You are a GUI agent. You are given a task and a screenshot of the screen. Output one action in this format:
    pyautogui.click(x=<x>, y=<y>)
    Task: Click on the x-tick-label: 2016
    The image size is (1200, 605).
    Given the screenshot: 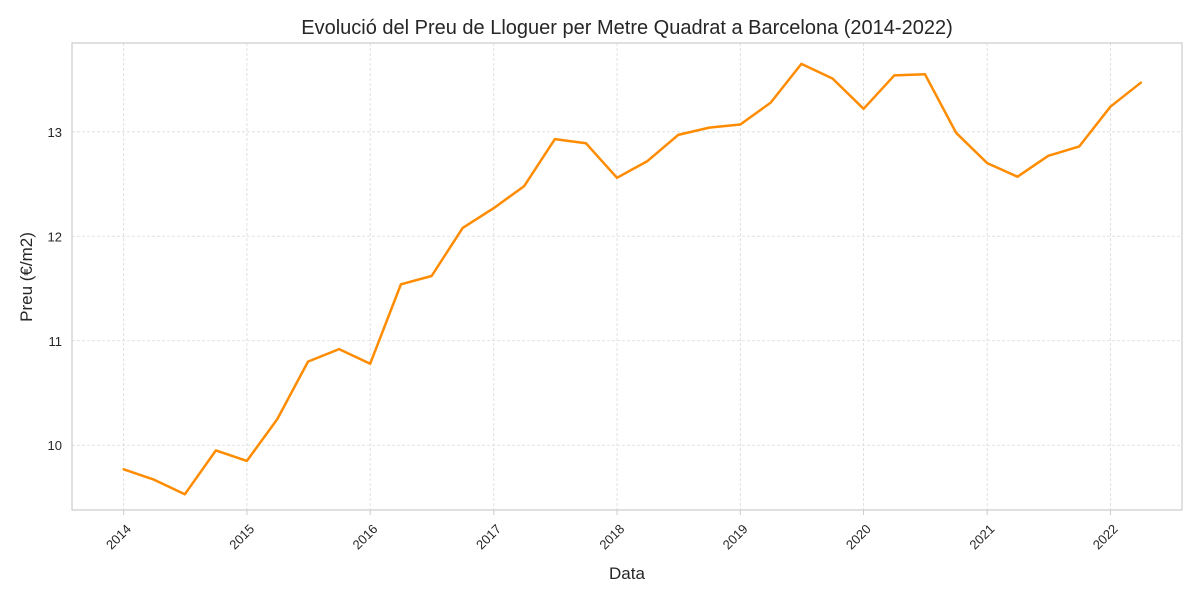 What is the action you would take?
    pyautogui.click(x=364, y=536)
    